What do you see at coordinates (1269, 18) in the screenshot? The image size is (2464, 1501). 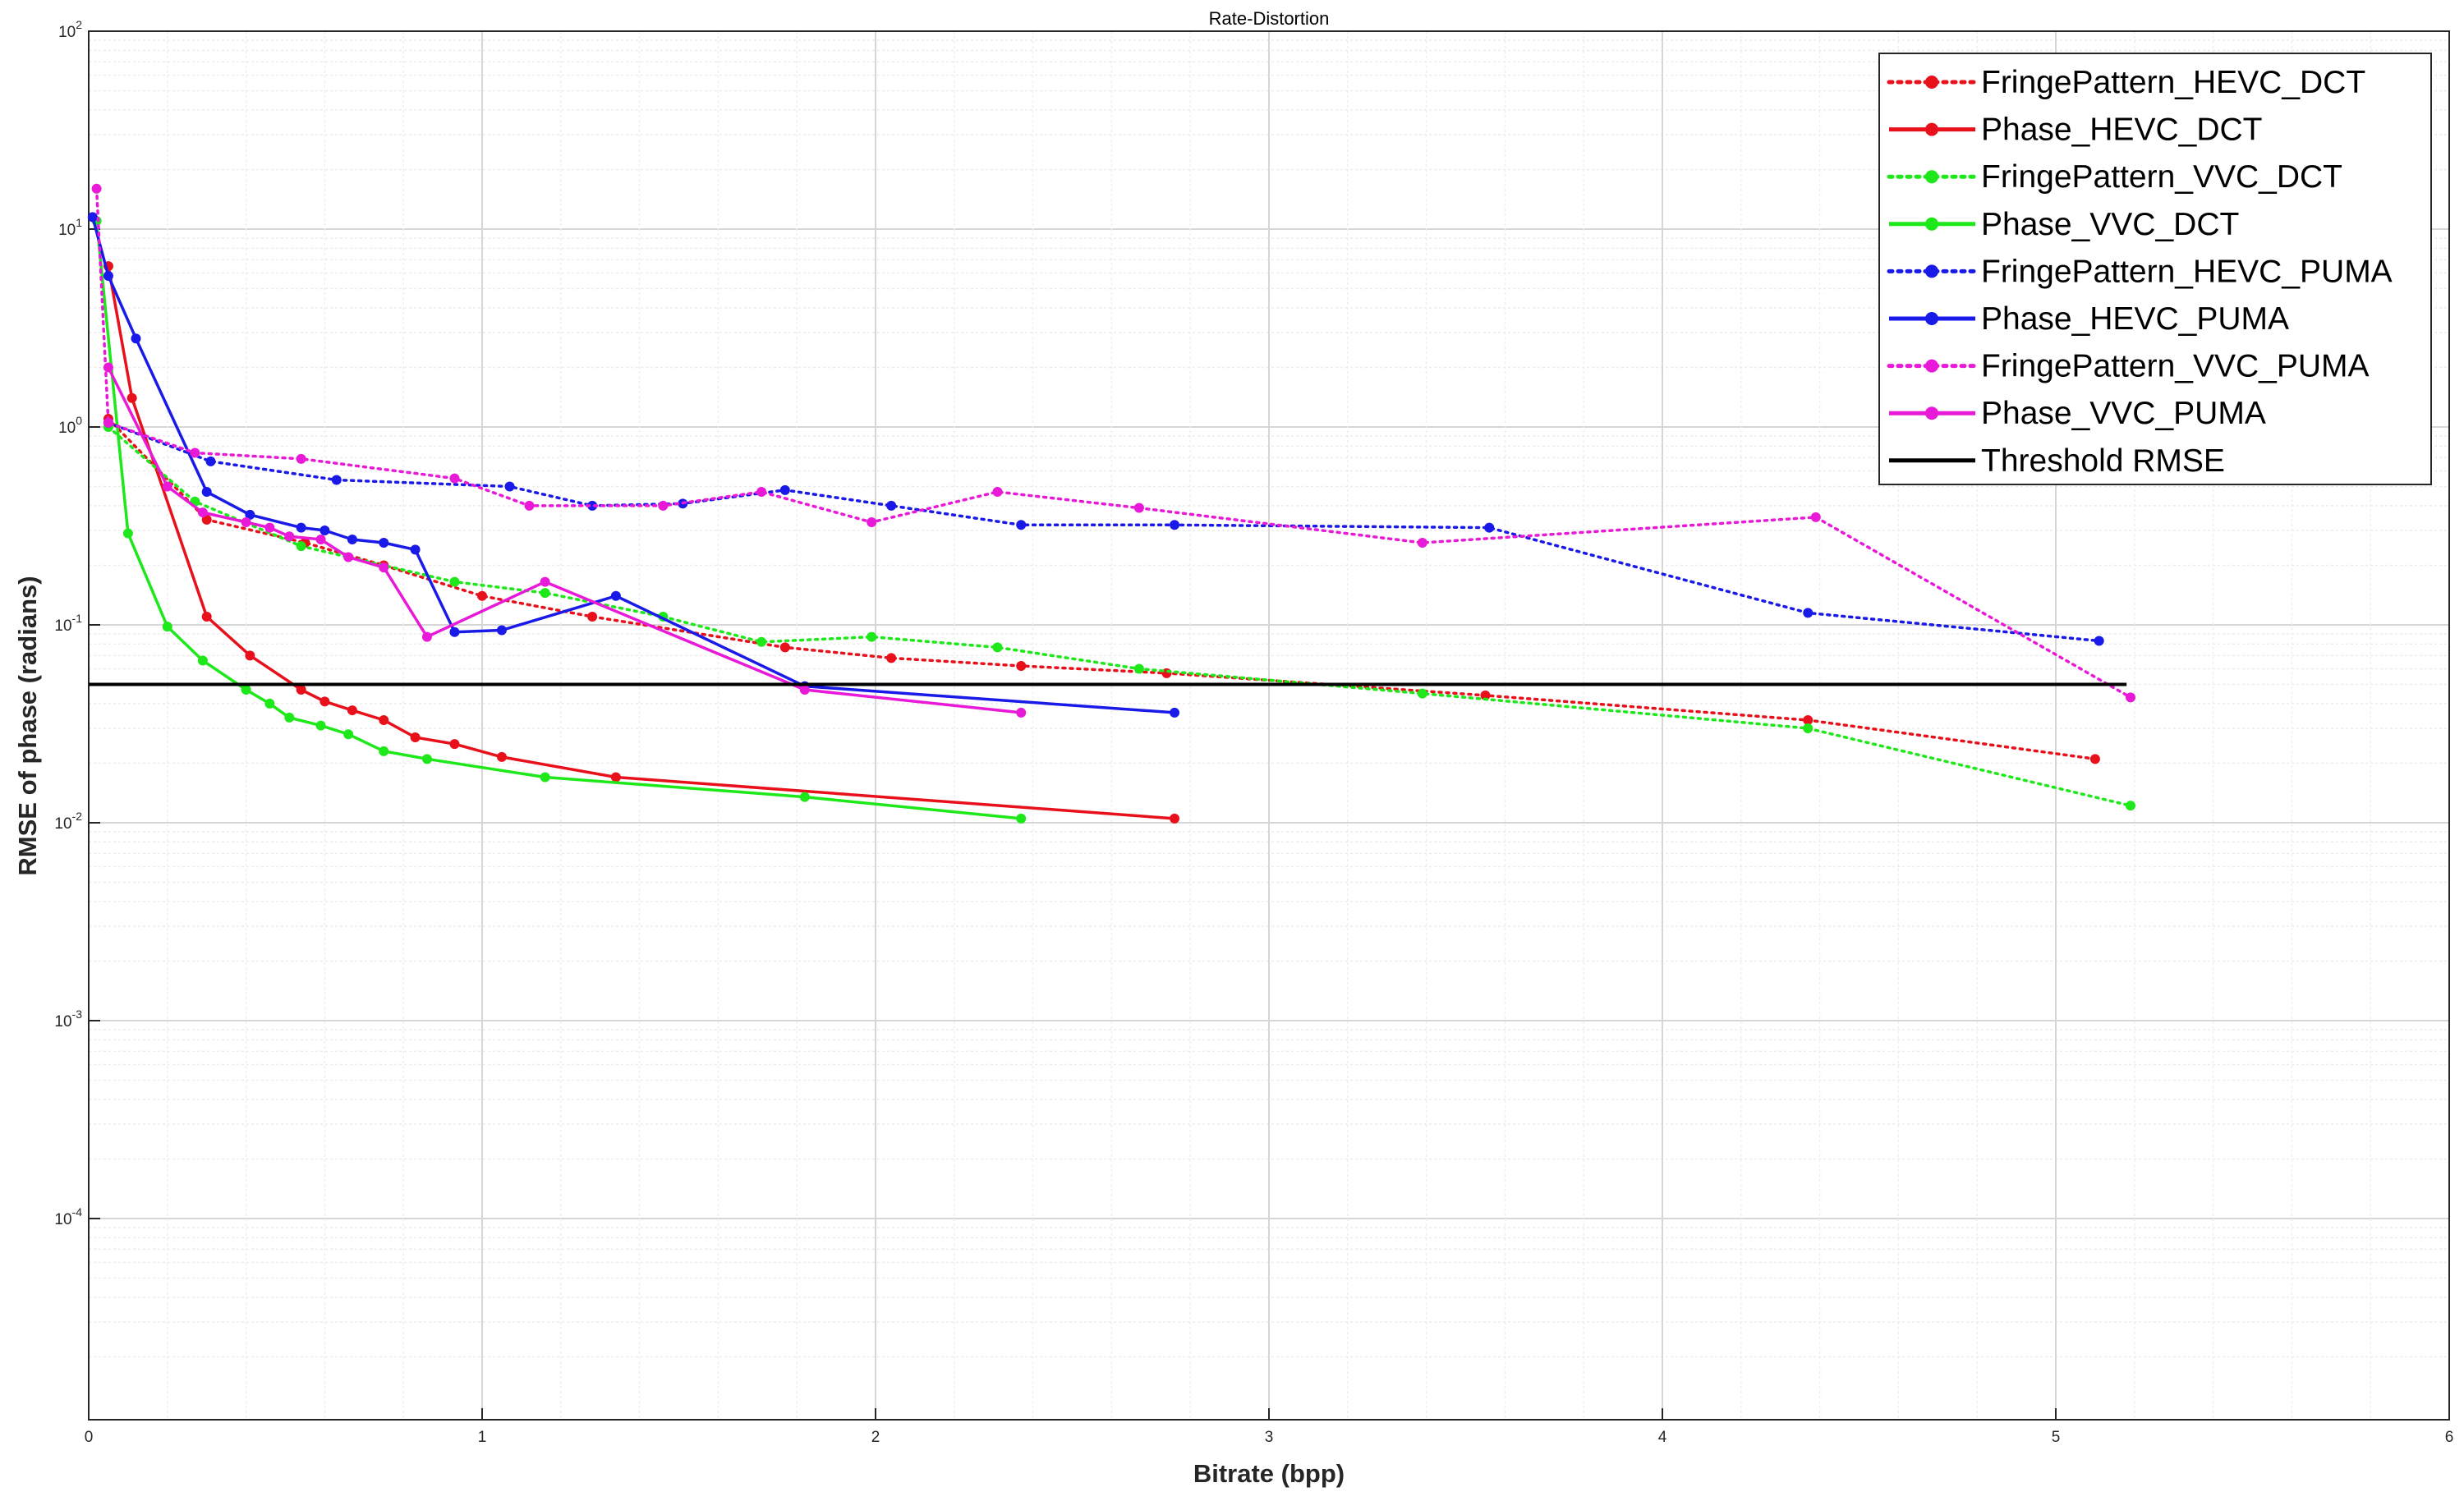 I see `chart-title: Rate-Distortion` at bounding box center [1269, 18].